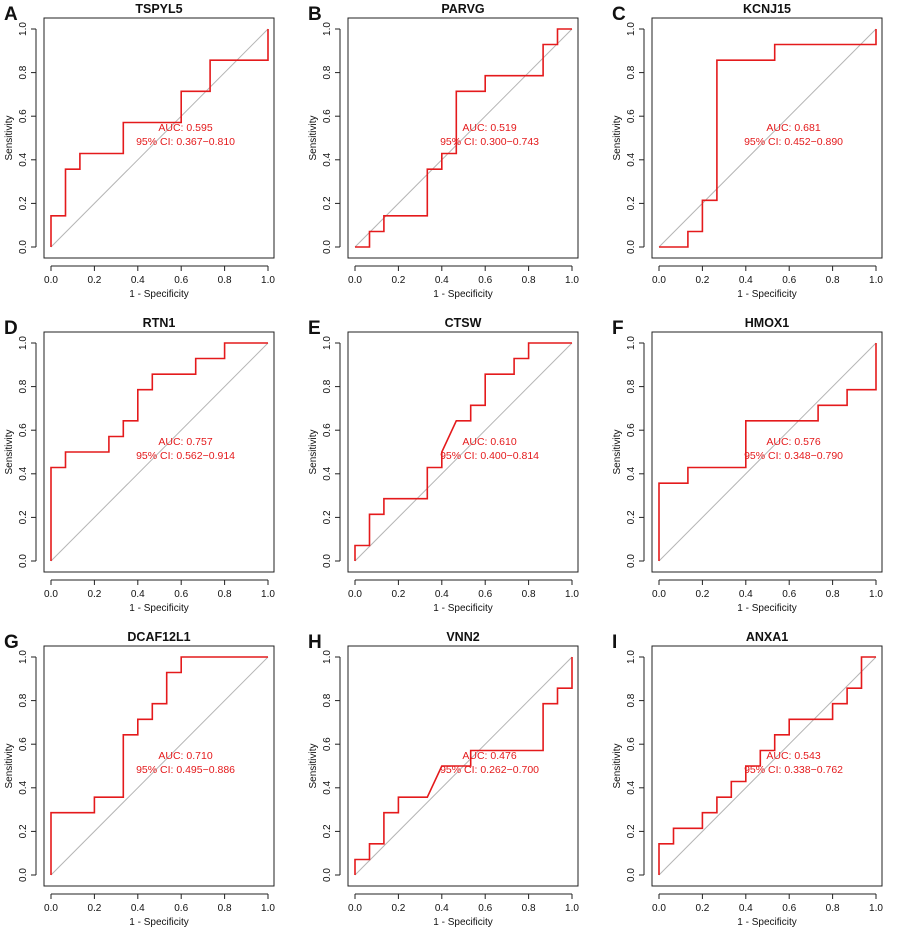  I want to click on ci-label: 95% CI: 0.348−0.790, so click(793, 456).